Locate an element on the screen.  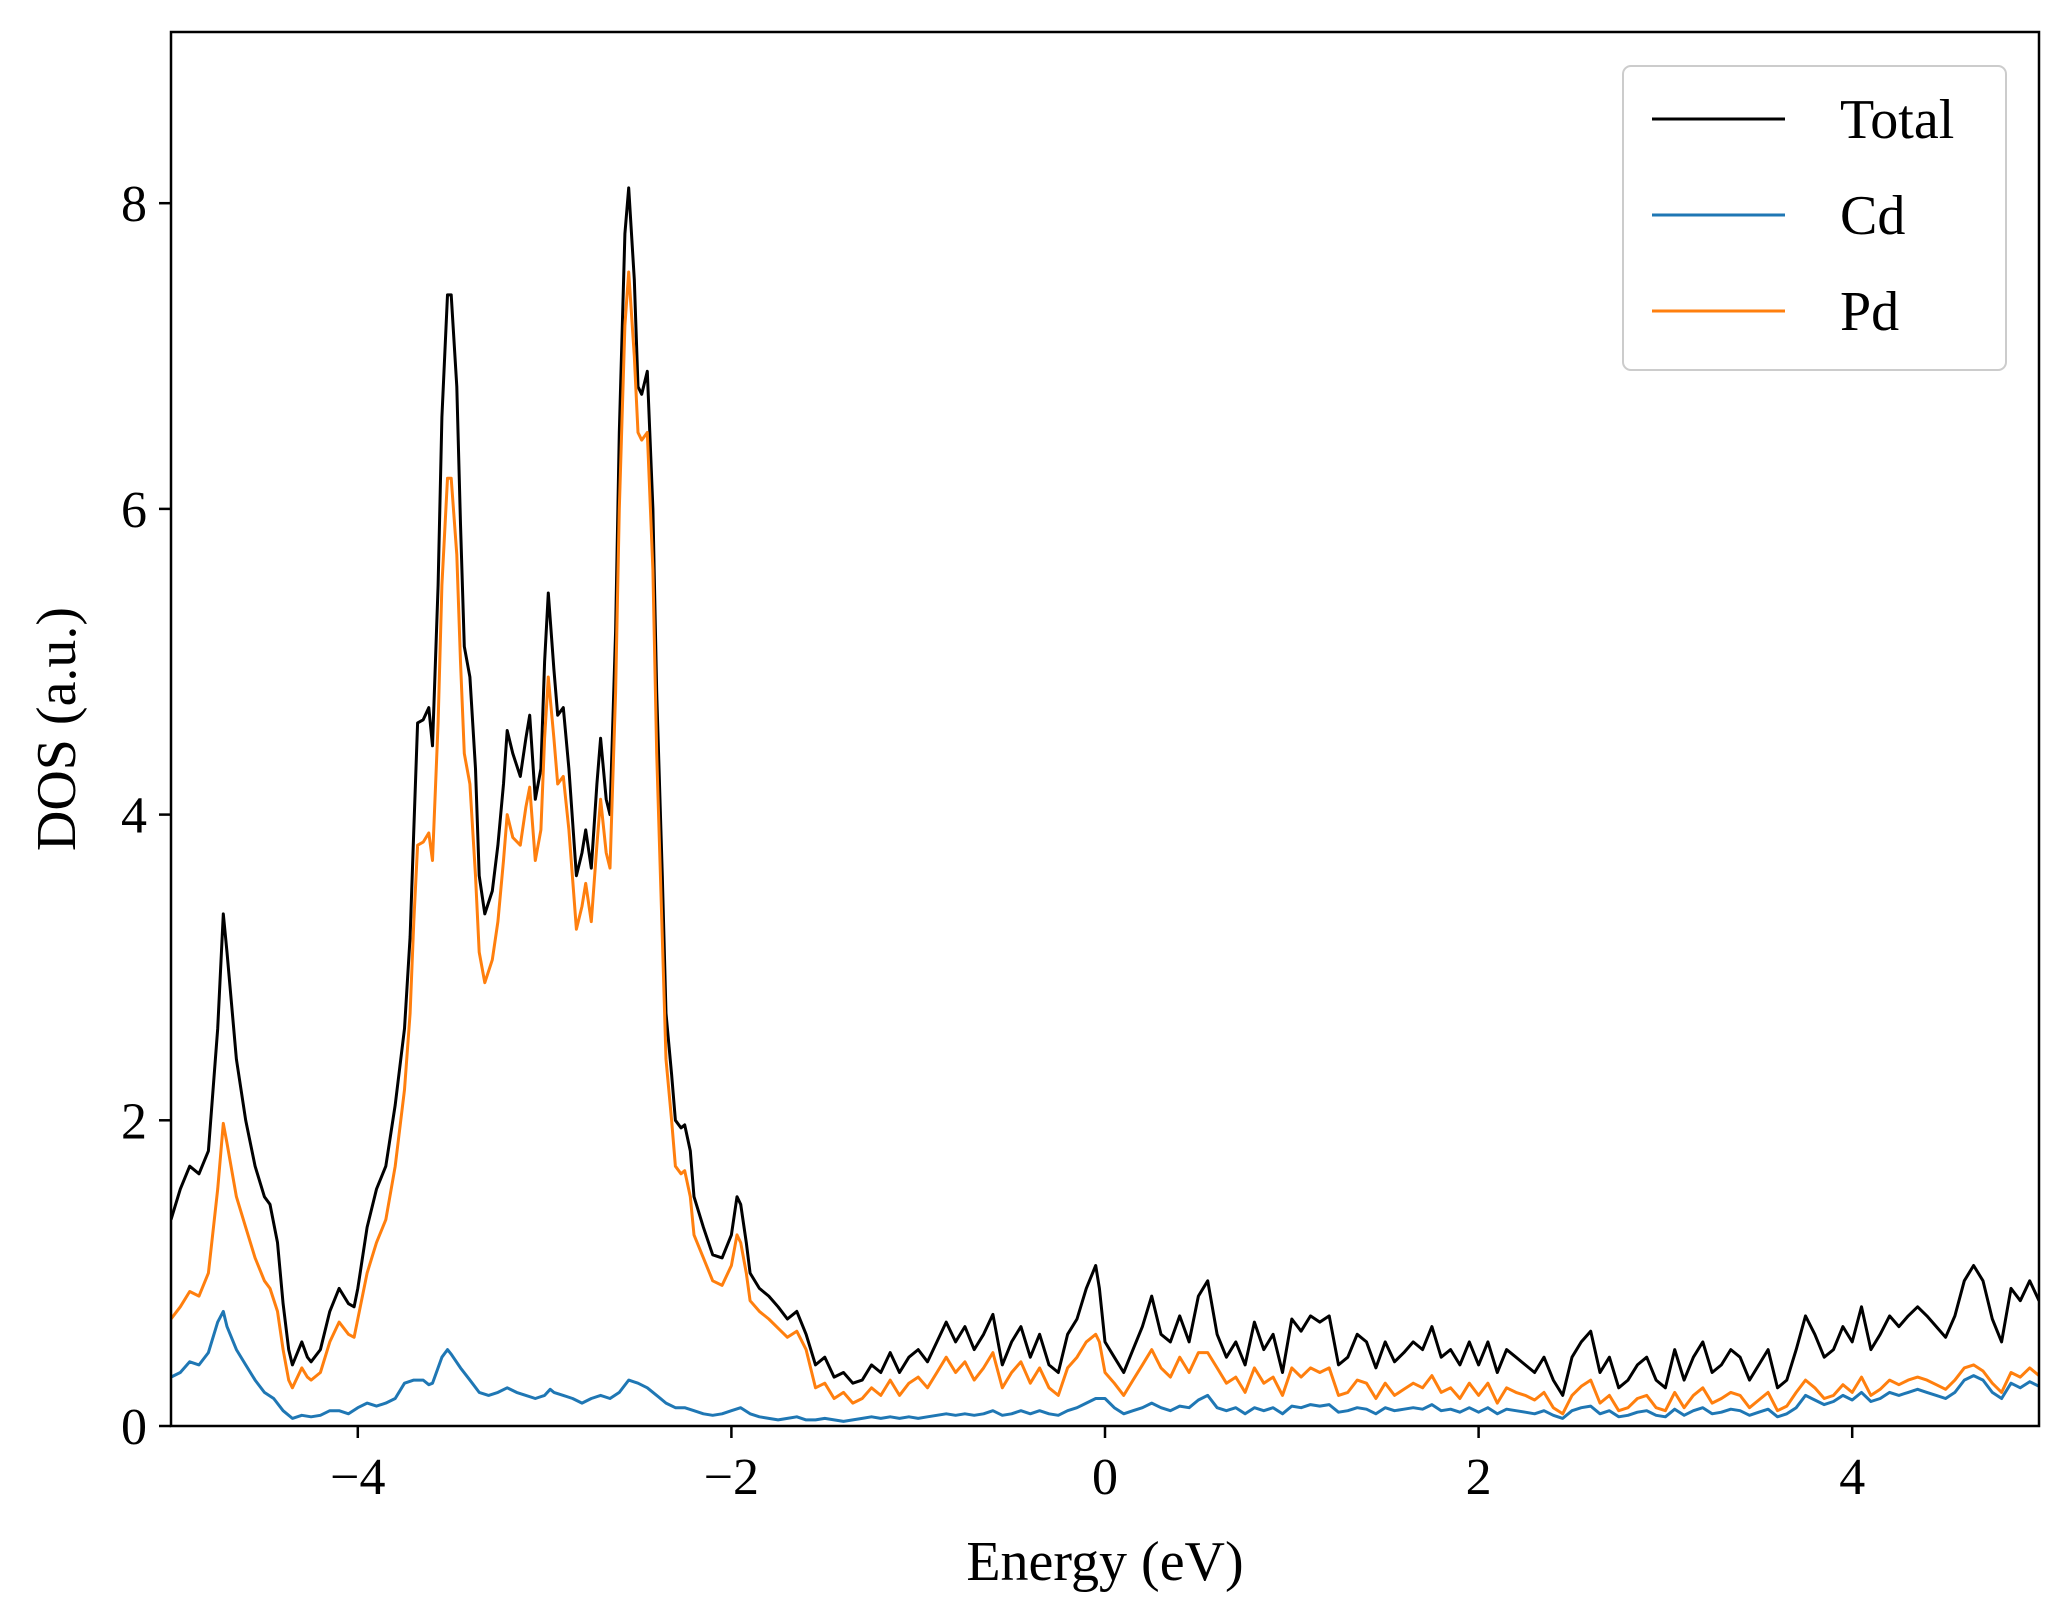
y-tick-label: 0 is located at coordinates (134, 1427).